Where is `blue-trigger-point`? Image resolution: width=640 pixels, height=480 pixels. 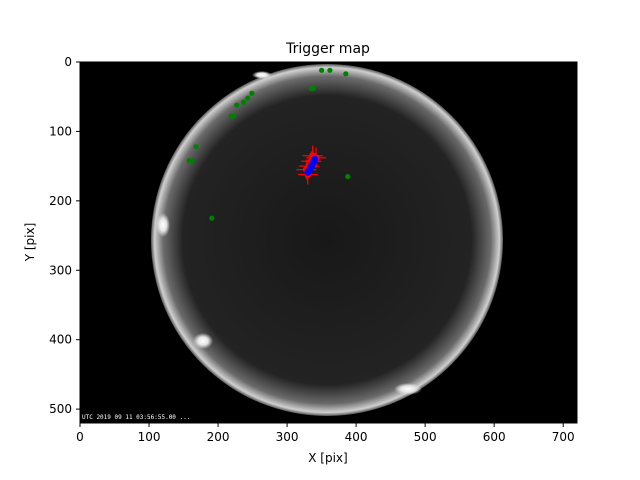
blue-trigger-point is located at coordinates (308, 172).